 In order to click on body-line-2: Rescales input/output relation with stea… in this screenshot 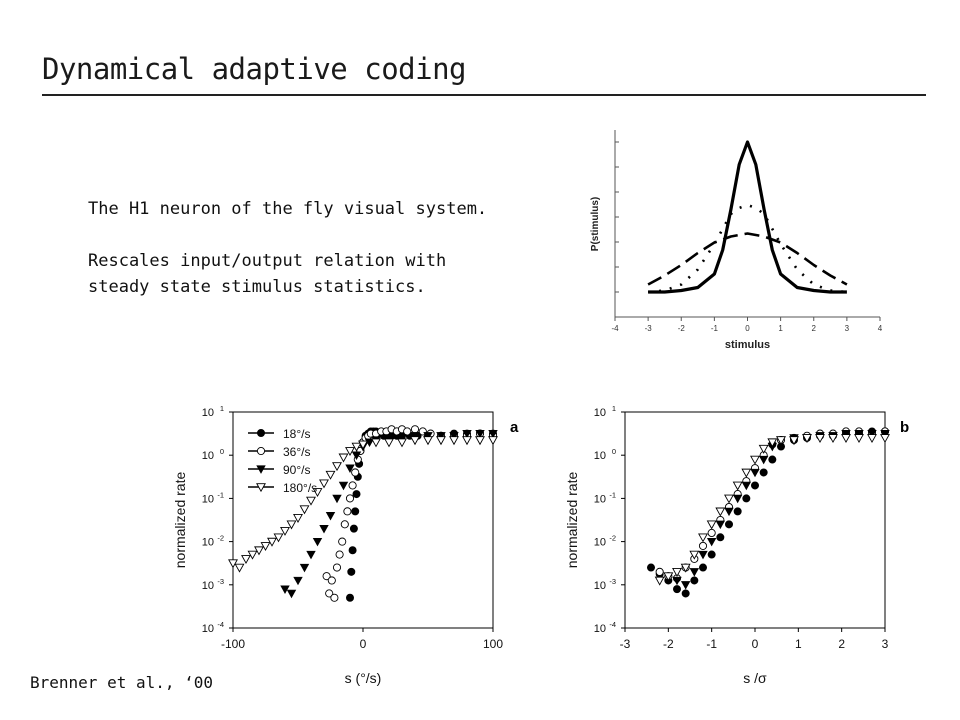, I will do `click(267, 274)`.